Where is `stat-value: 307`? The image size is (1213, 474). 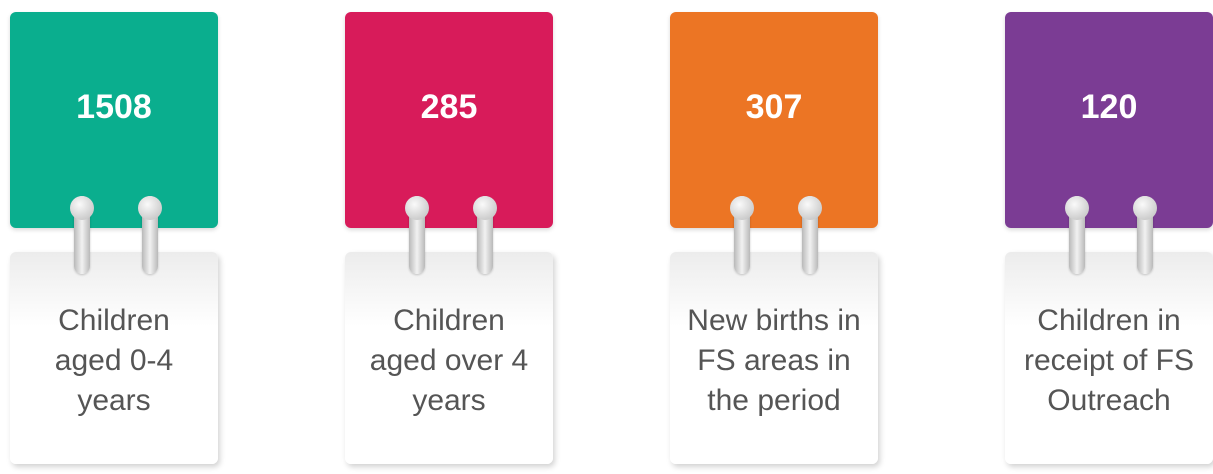 stat-value: 307 is located at coordinates (774, 107).